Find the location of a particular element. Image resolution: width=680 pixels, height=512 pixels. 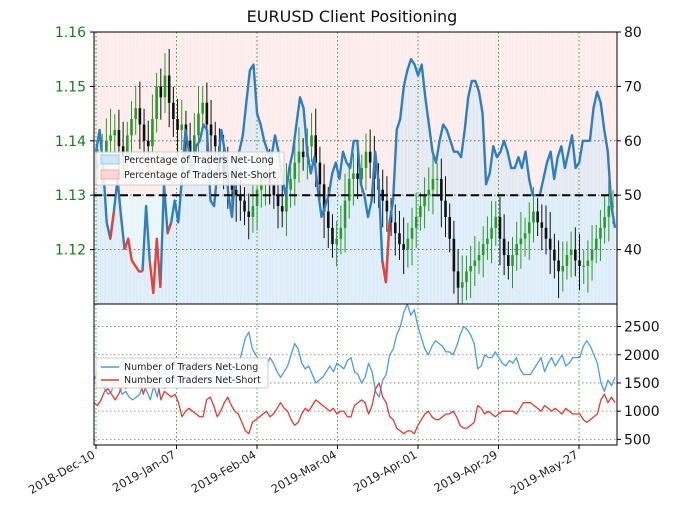

left-tick-label: 1.12 is located at coordinates (70, 251).